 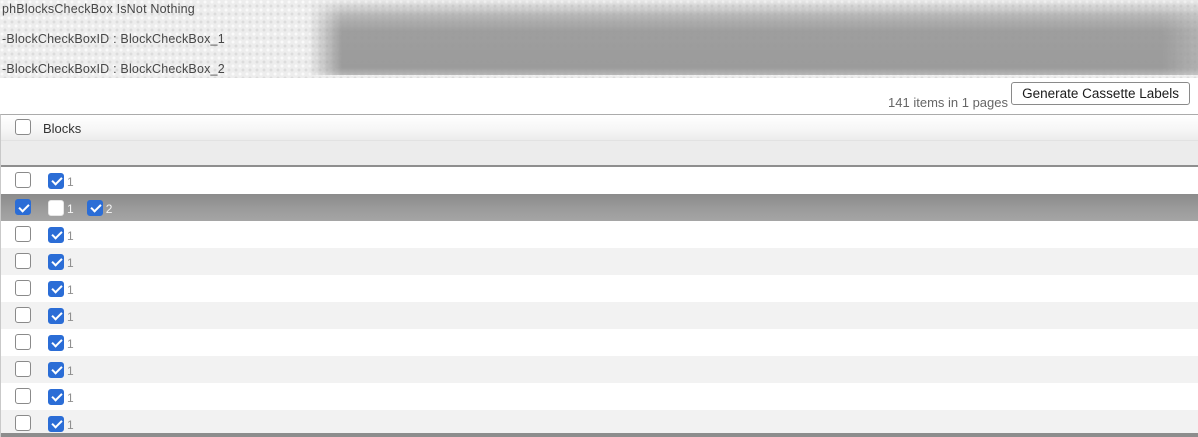 What do you see at coordinates (599, 154) in the screenshot?
I see `filter-row` at bounding box center [599, 154].